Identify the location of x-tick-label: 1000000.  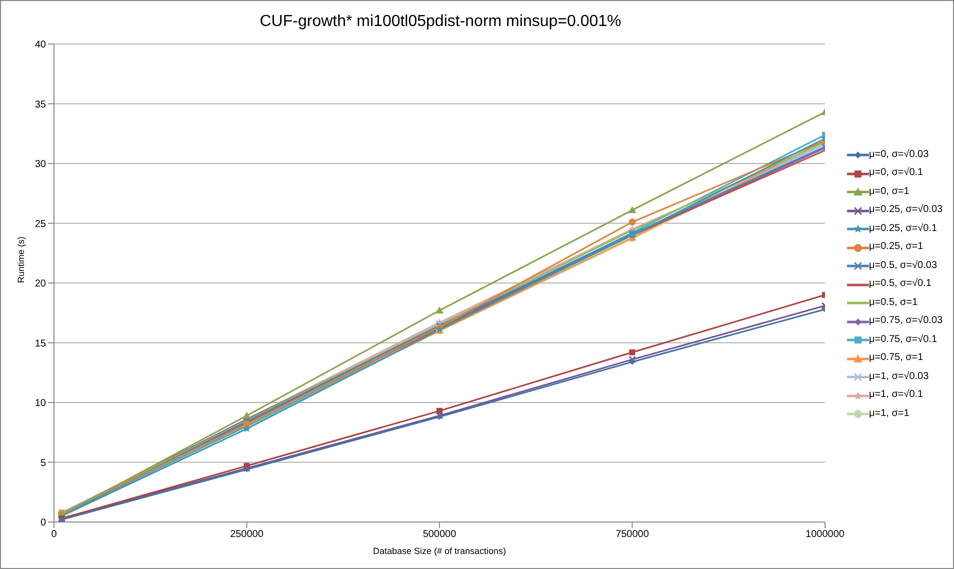
(825, 534).